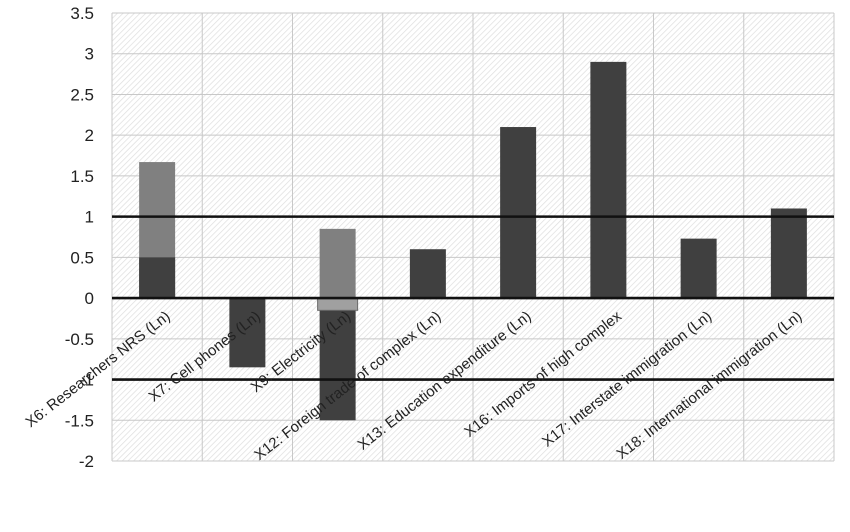  What do you see at coordinates (79, 420) in the screenshot?
I see `y-tick-label: -1.5` at bounding box center [79, 420].